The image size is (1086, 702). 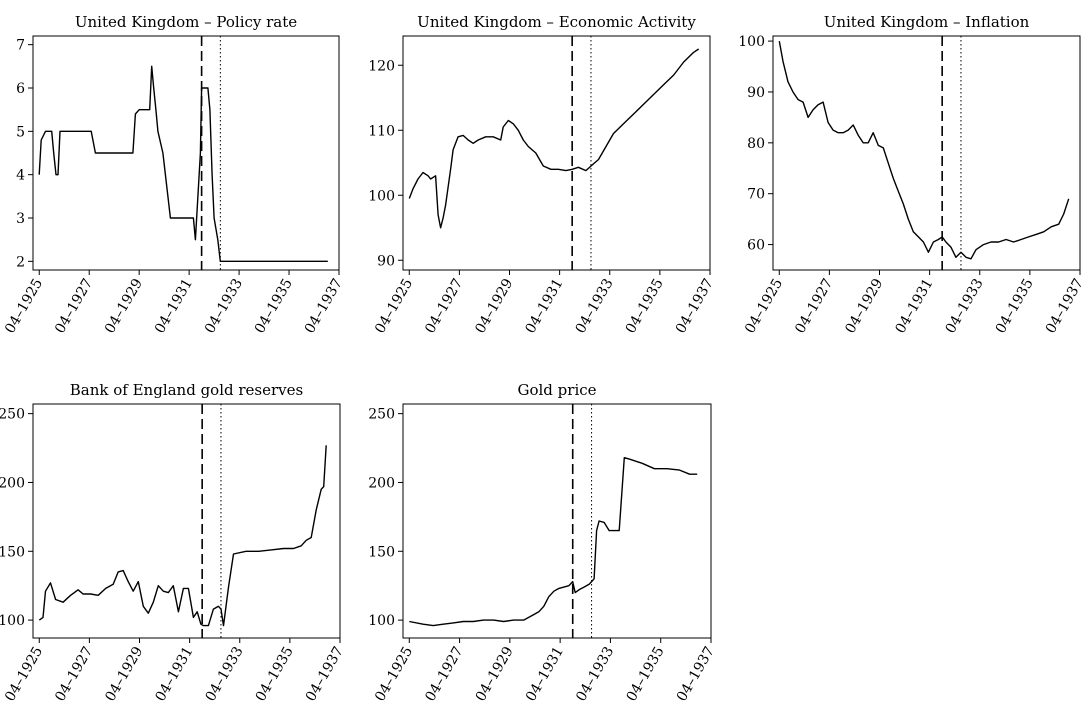 I want to click on y-tick-label: 80, so click(x=756, y=144).